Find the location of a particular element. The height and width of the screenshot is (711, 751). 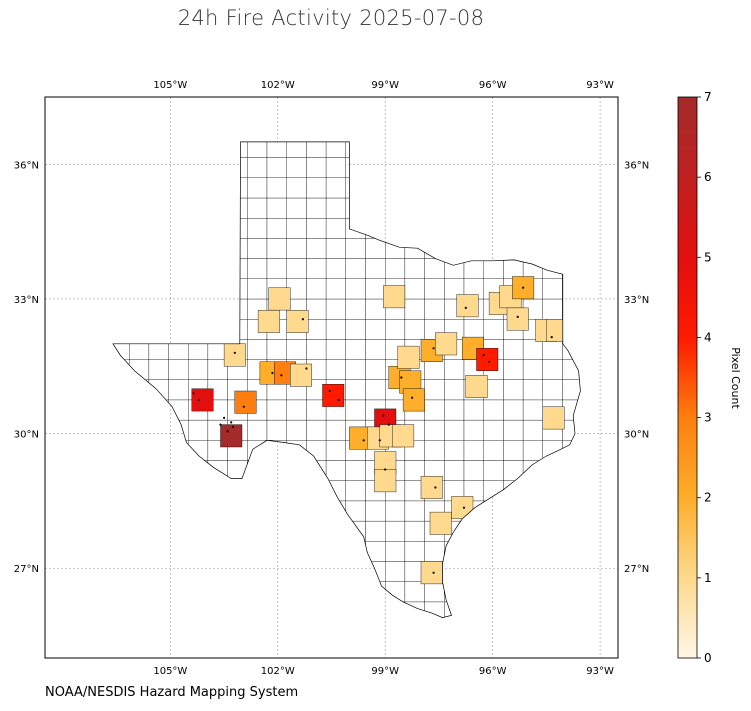

colorbar-tick-label: 5 is located at coordinates (708, 257).